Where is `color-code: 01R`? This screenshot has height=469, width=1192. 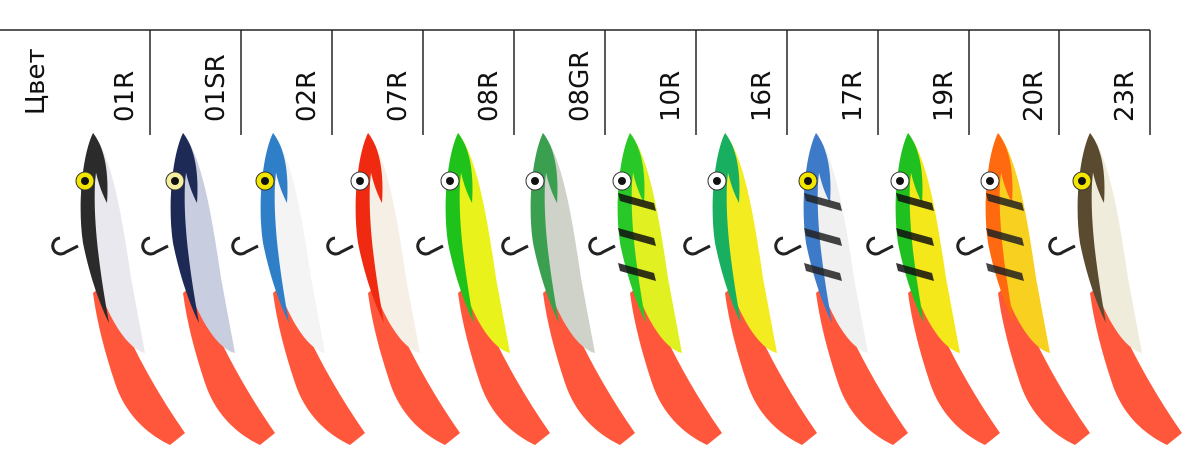
color-code: 01R is located at coordinates (125, 96).